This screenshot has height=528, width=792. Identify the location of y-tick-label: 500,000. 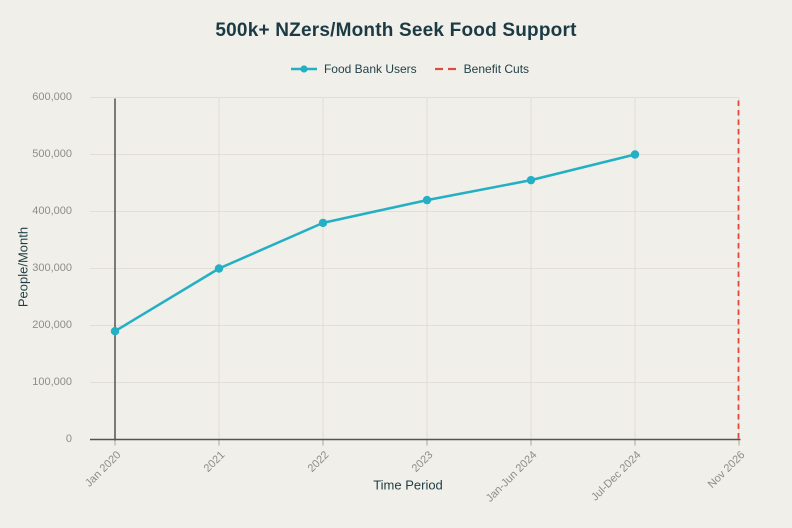
(52, 154).